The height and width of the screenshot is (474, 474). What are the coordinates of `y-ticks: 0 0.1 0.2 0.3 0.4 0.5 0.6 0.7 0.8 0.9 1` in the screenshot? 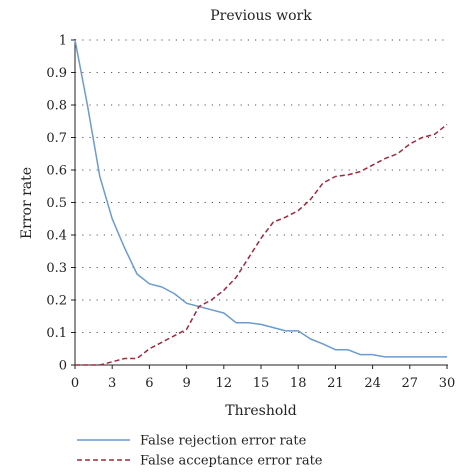 It's located at (60, 204).